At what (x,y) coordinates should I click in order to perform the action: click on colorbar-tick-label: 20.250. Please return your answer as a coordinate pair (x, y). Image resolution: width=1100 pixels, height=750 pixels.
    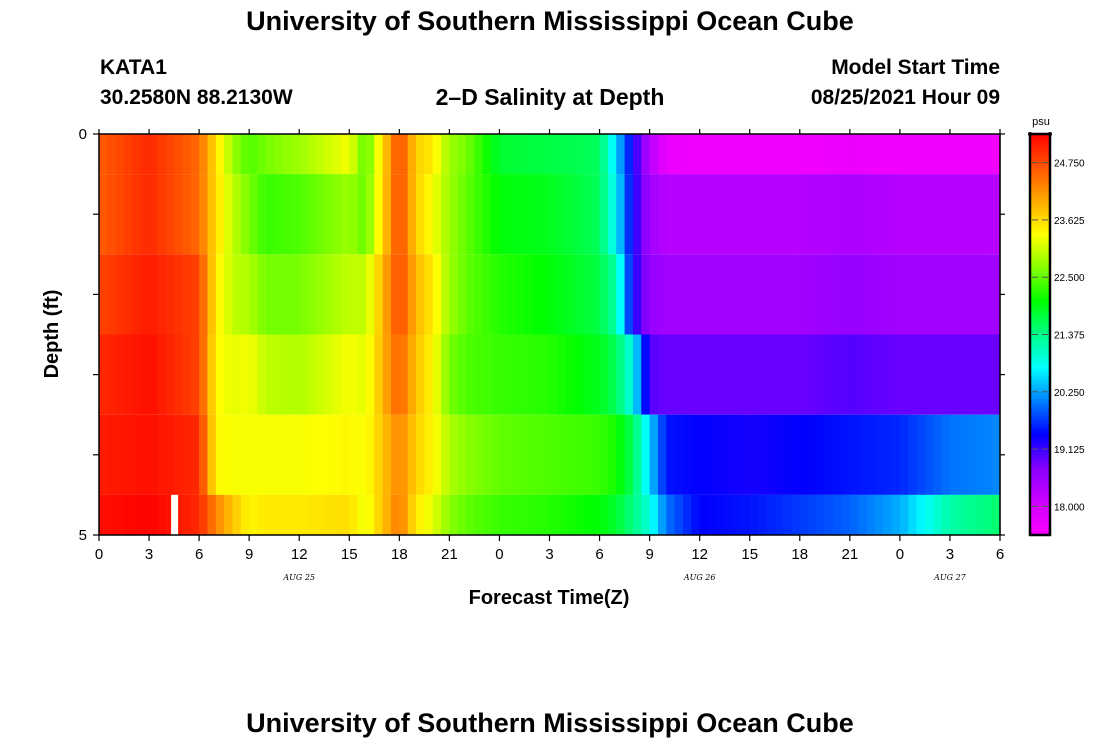
    Looking at the image, I should click on (1069, 393).